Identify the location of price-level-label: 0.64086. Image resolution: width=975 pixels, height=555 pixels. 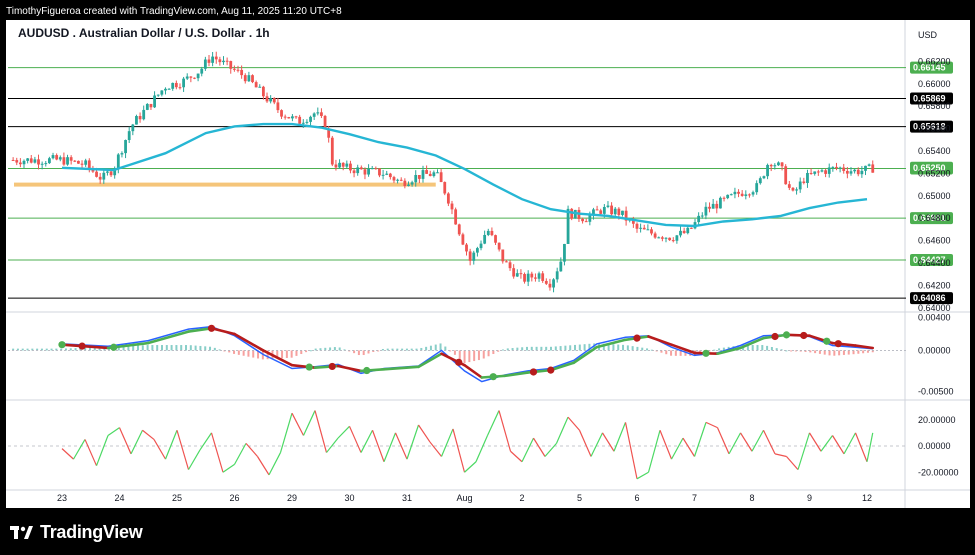
(929, 298).